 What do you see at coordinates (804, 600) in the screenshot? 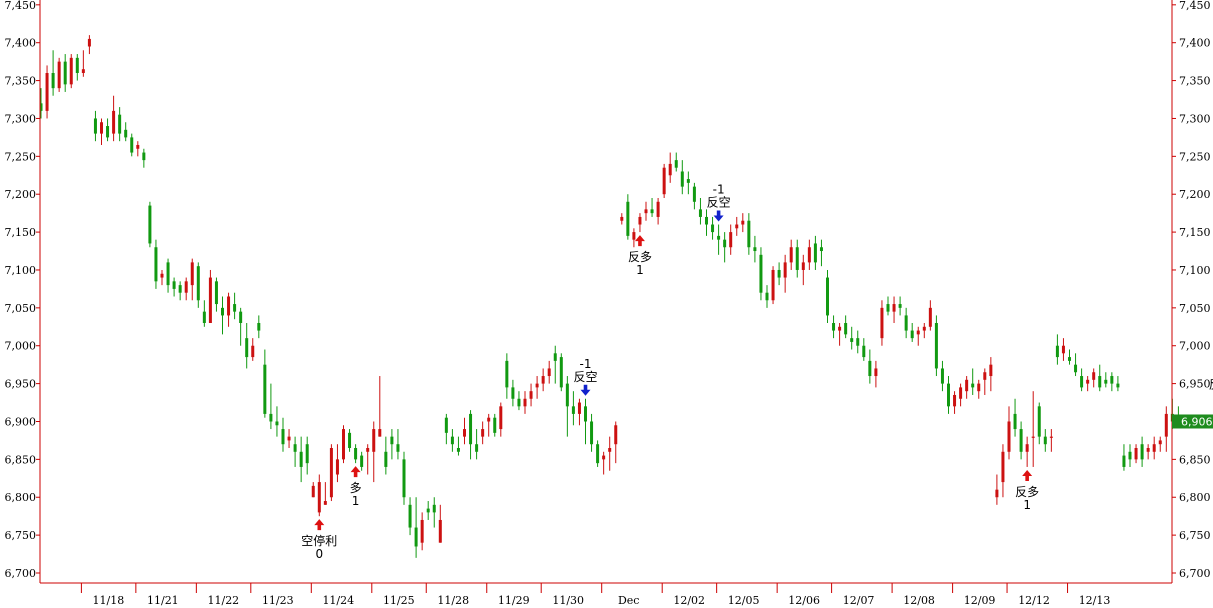
I see `x-tick-label: 12/06` at bounding box center [804, 600].